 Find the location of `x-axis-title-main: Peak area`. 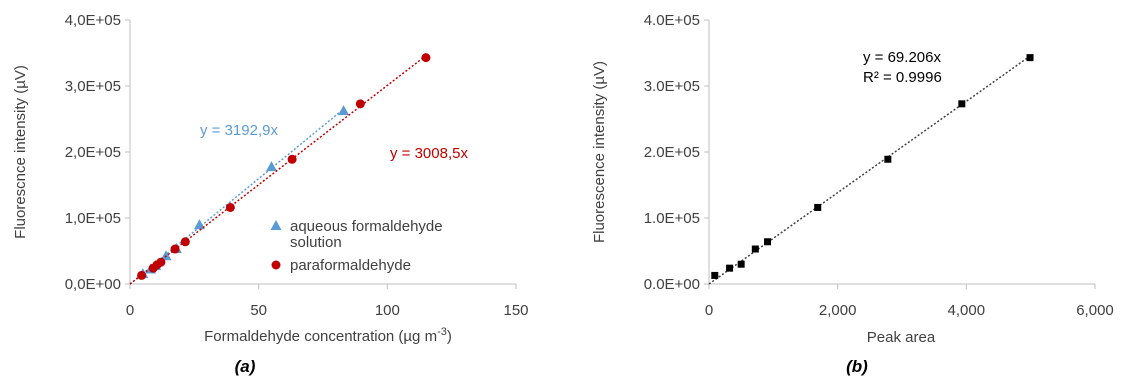

x-axis-title-main: Peak area is located at coordinates (901, 337).